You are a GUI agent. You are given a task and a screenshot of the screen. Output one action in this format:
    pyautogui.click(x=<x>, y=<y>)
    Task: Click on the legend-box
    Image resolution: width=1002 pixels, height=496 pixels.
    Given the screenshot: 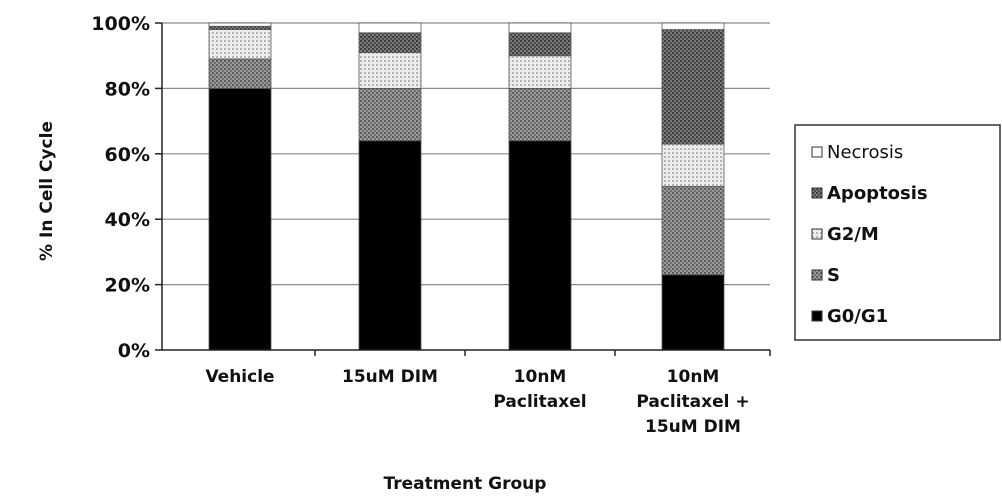 What is the action you would take?
    pyautogui.click(x=897, y=232)
    